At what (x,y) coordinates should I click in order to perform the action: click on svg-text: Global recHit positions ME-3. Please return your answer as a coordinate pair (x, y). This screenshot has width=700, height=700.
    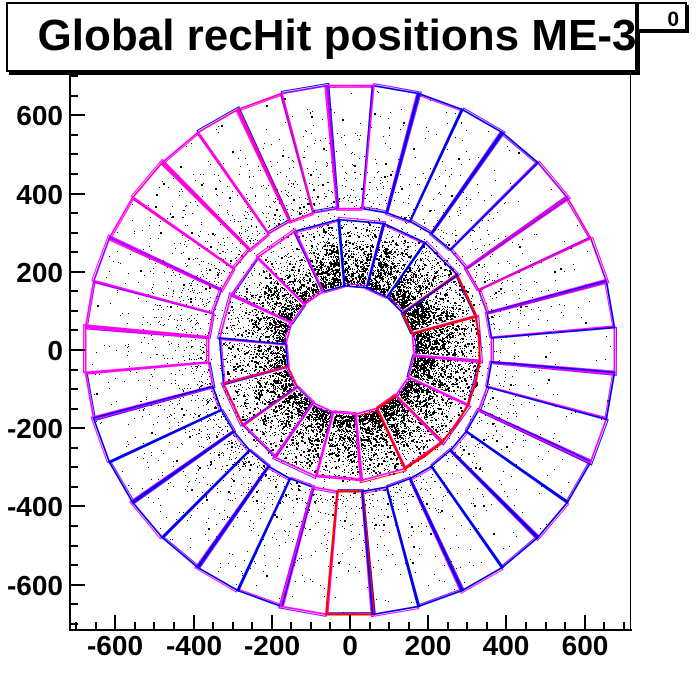
    Looking at the image, I should click on (337, 35).